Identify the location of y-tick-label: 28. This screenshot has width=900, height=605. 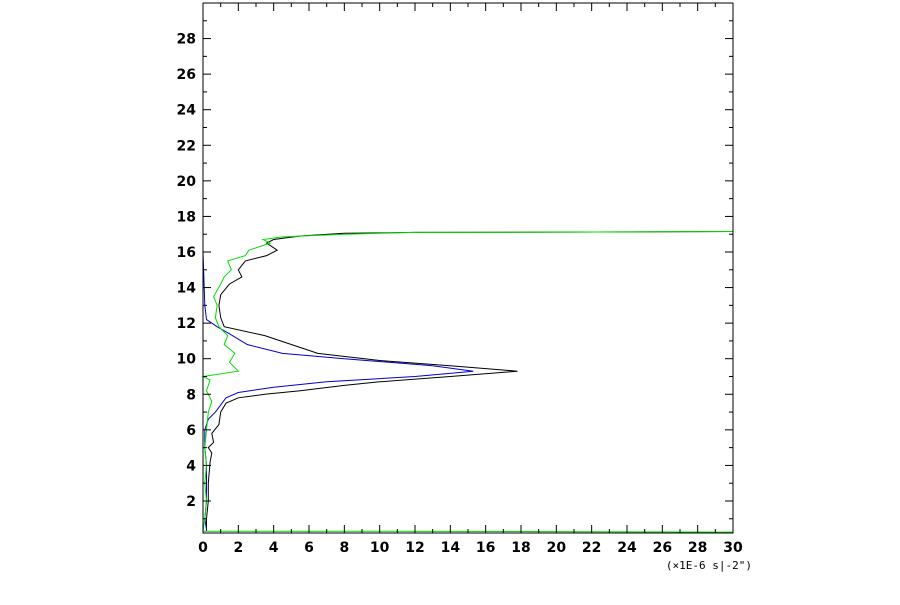
(186, 40).